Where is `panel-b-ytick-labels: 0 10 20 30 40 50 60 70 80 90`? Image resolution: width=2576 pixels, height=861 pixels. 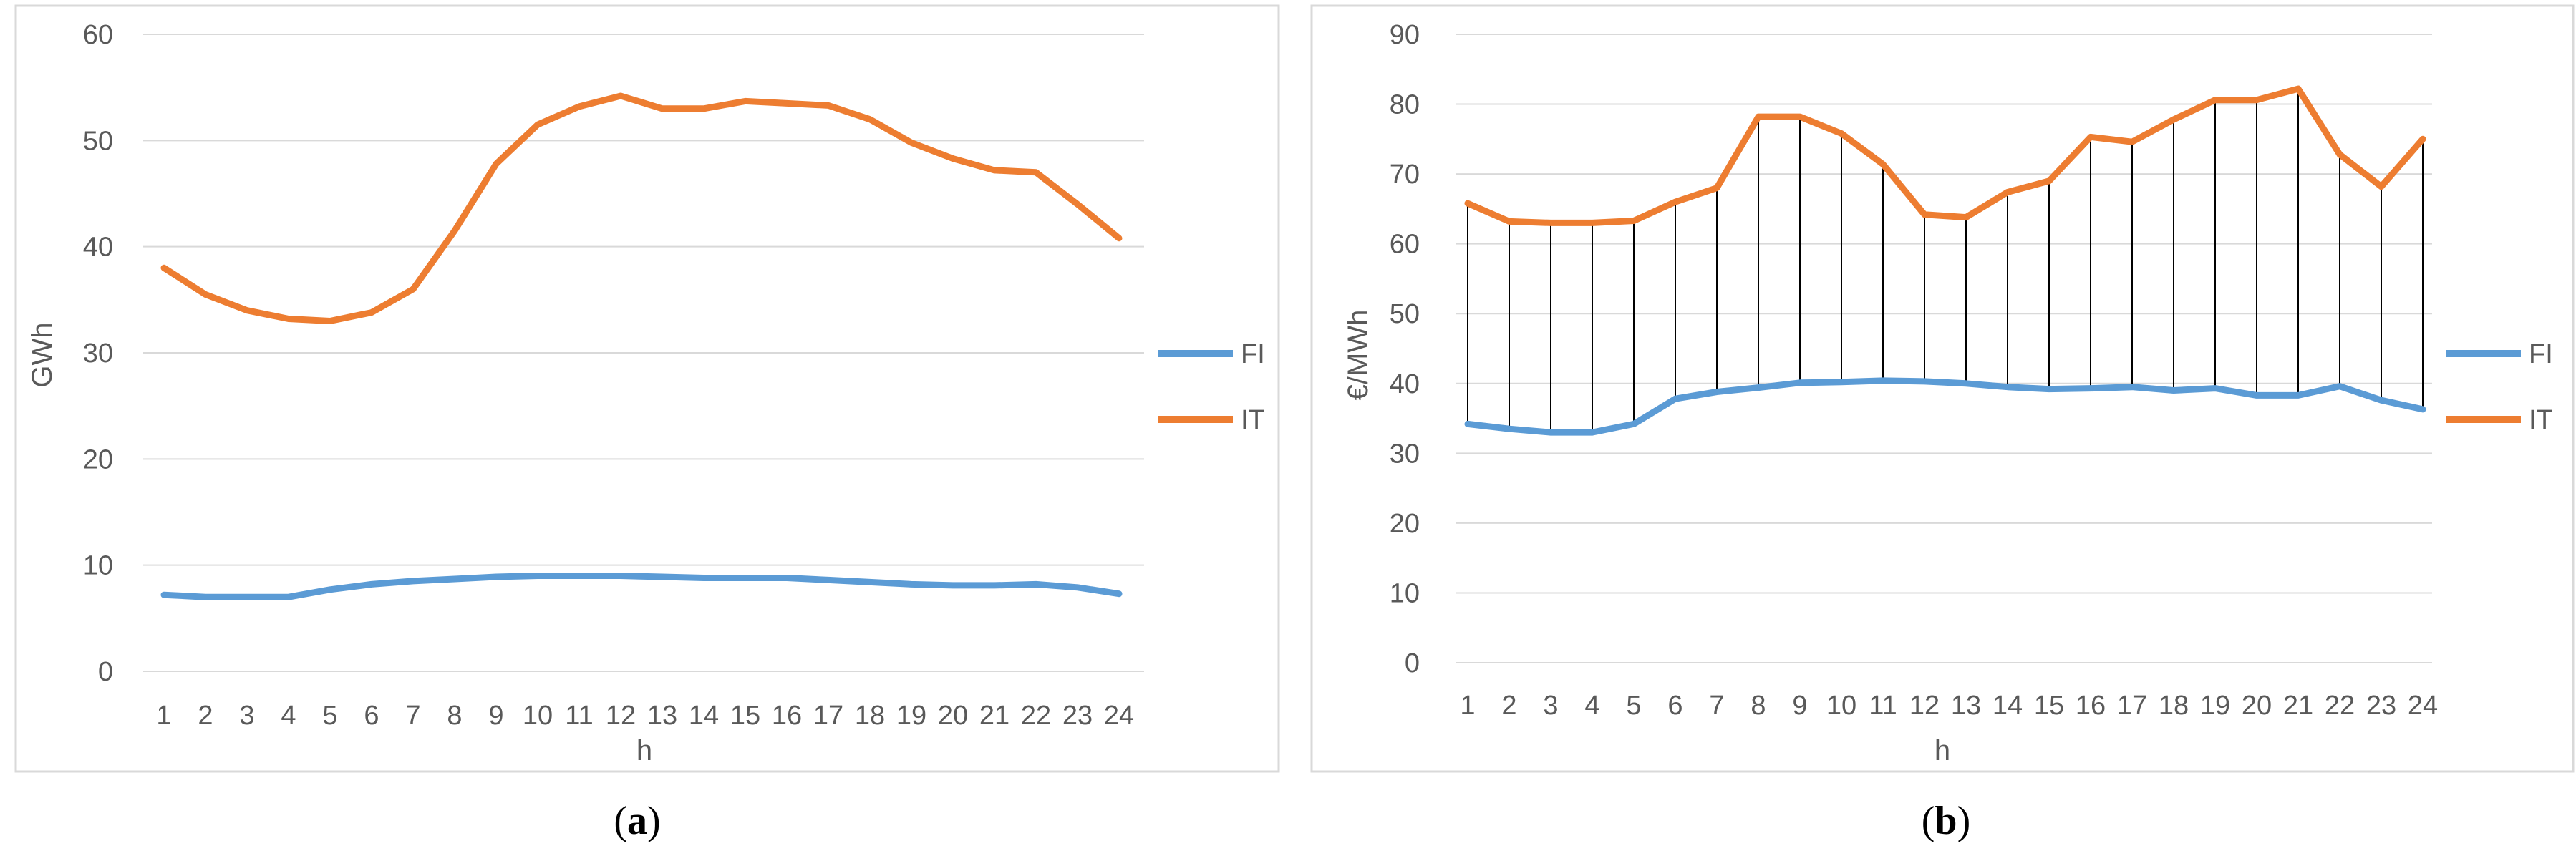 panel-b-ytick-labels: 0 10 20 30 40 50 60 70 80 90 is located at coordinates (1405, 349).